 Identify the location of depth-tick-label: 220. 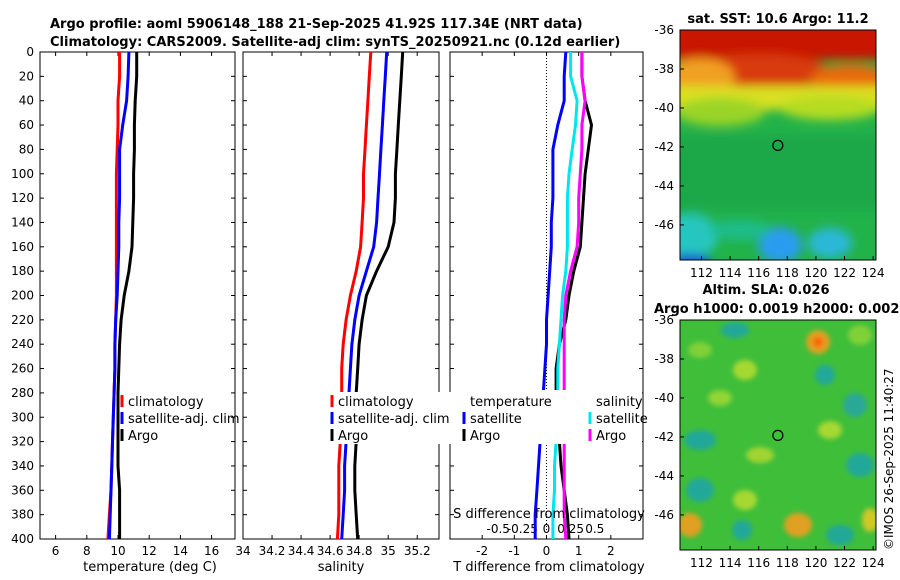
(22, 320).